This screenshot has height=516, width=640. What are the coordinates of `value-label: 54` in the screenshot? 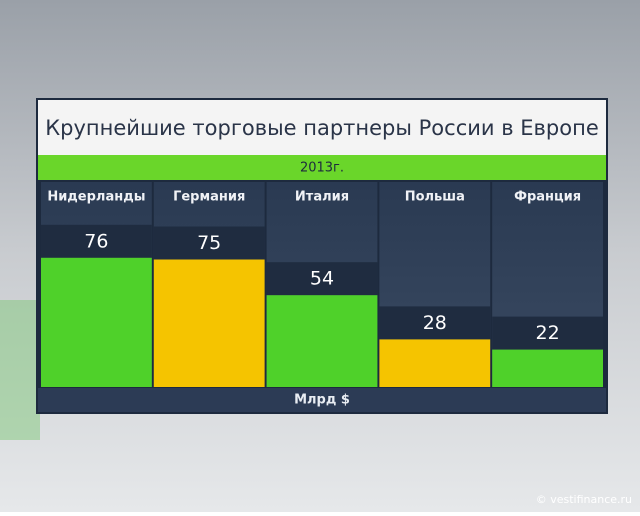 It's located at (322, 279).